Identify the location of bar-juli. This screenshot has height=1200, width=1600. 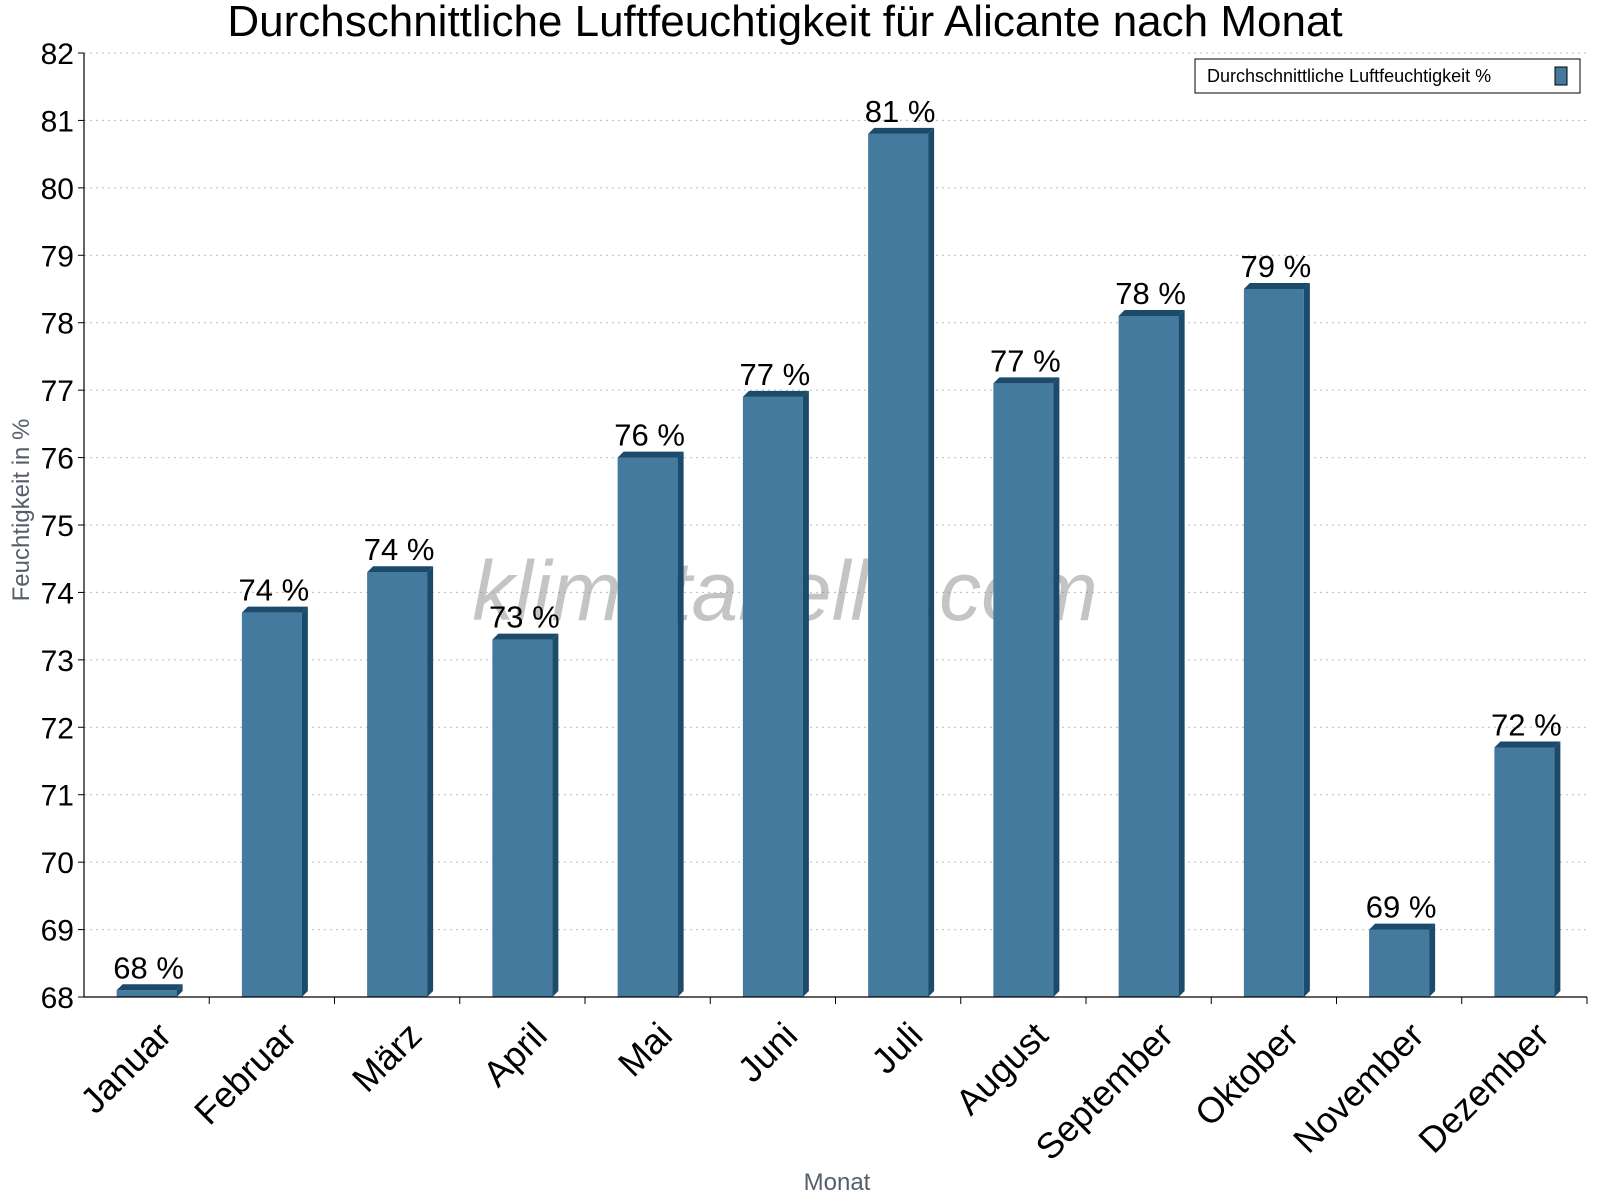
(901, 562).